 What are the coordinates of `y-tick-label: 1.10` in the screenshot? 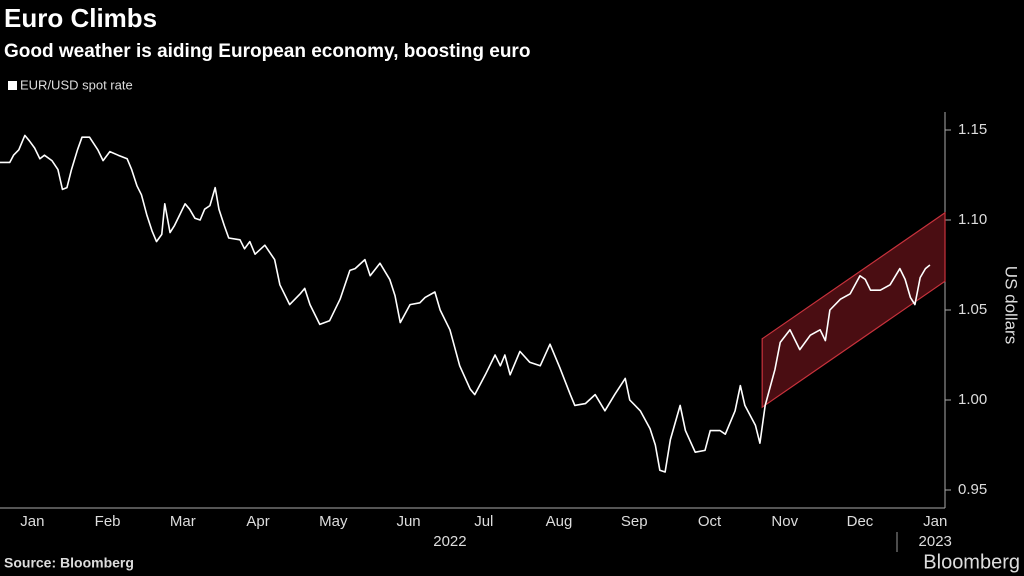 It's located at (972, 219).